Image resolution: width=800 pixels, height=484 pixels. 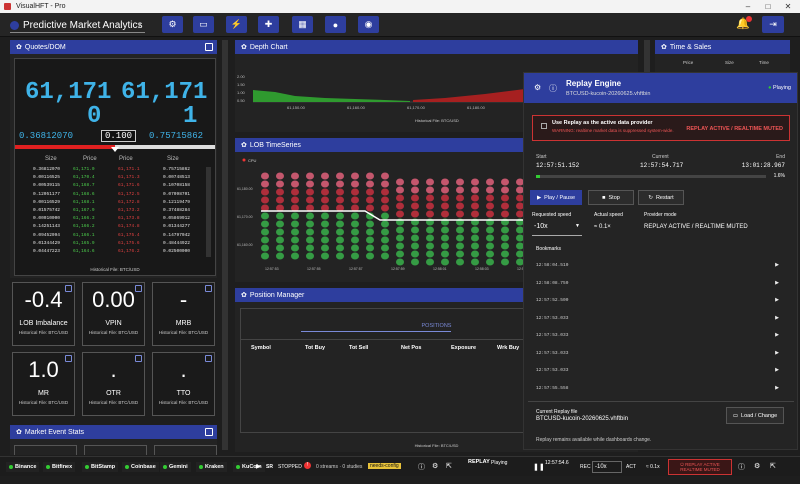 I want to click on left-scrollbar, so click(x=225, y=245).